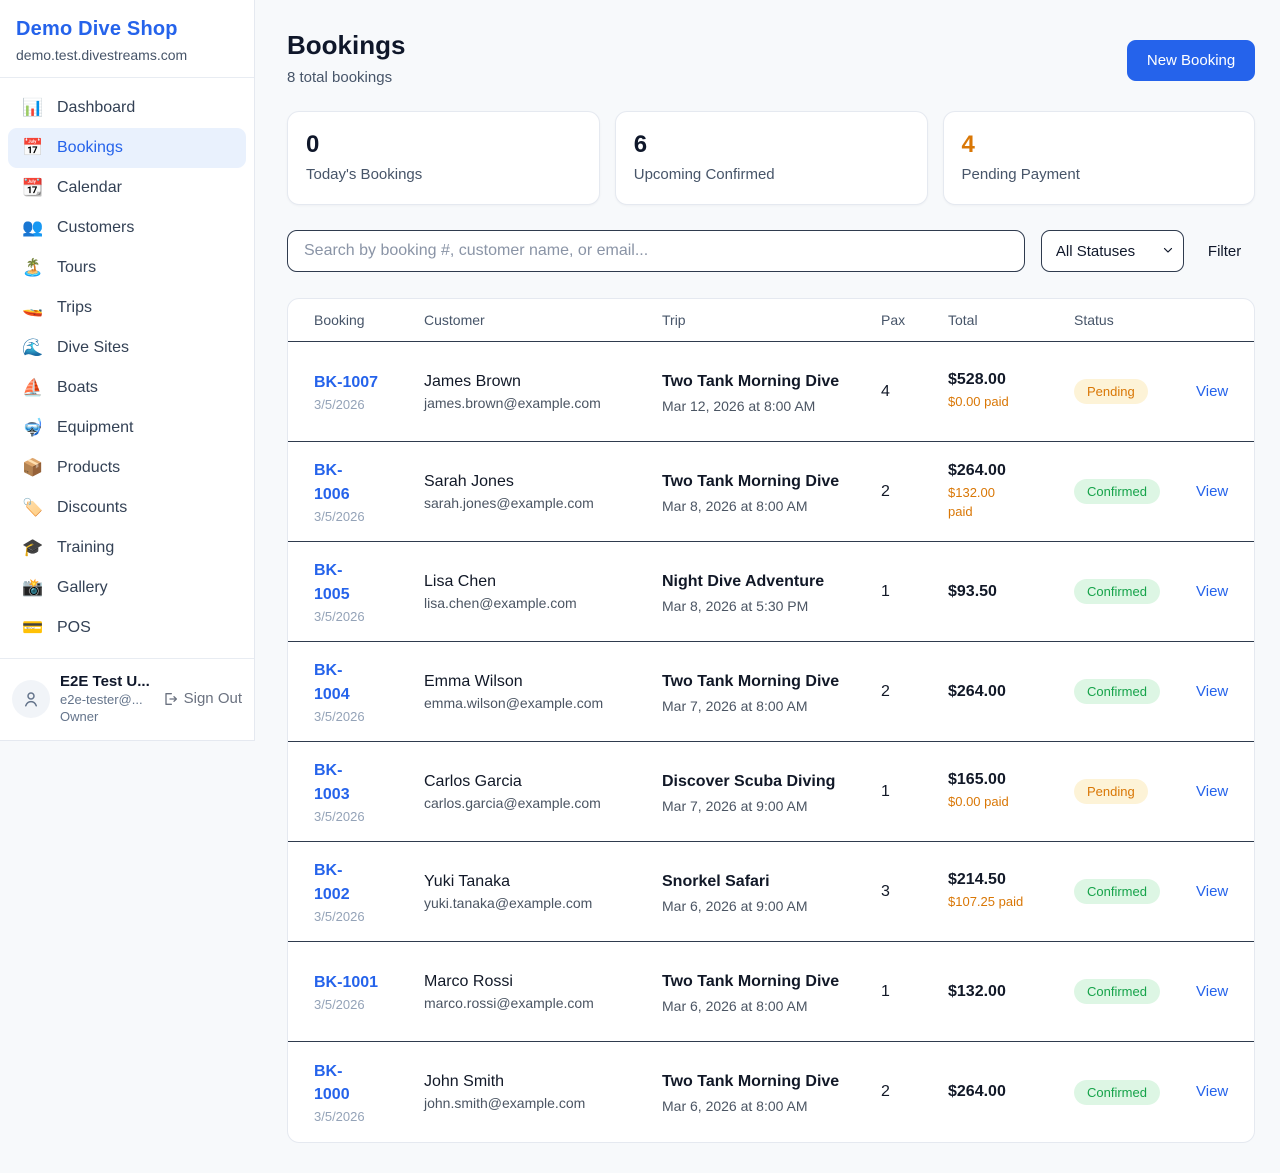 The height and width of the screenshot is (1173, 1280). I want to click on status-filter-select: All Statuses, so click(1112, 251).